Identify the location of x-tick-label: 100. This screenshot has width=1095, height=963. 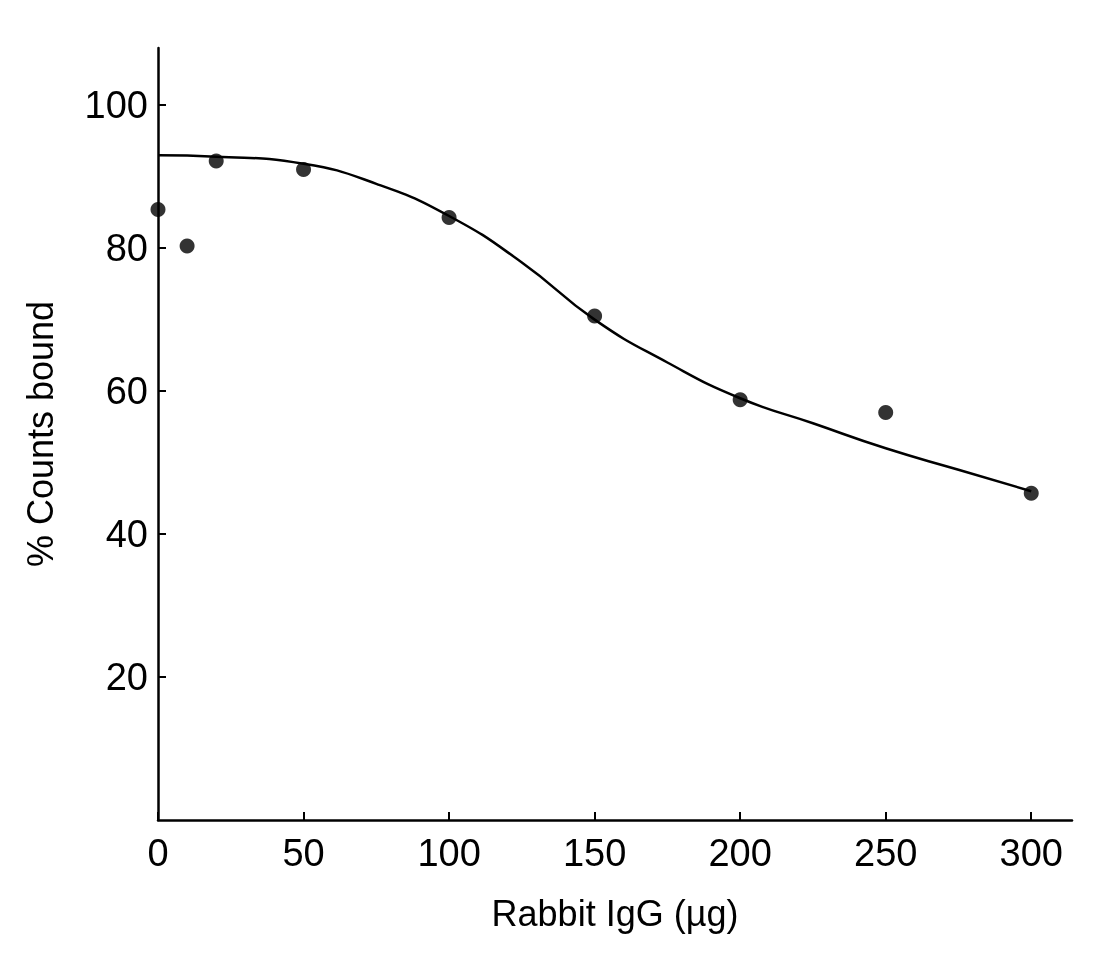
(449, 853).